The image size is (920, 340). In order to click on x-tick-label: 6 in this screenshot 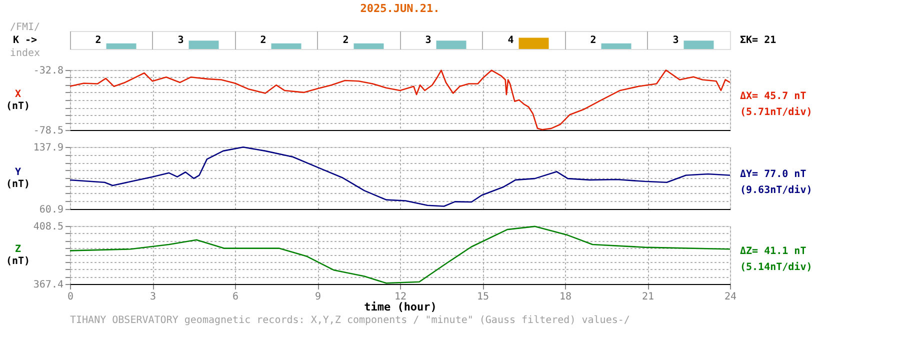, I will do `click(235, 297)`.